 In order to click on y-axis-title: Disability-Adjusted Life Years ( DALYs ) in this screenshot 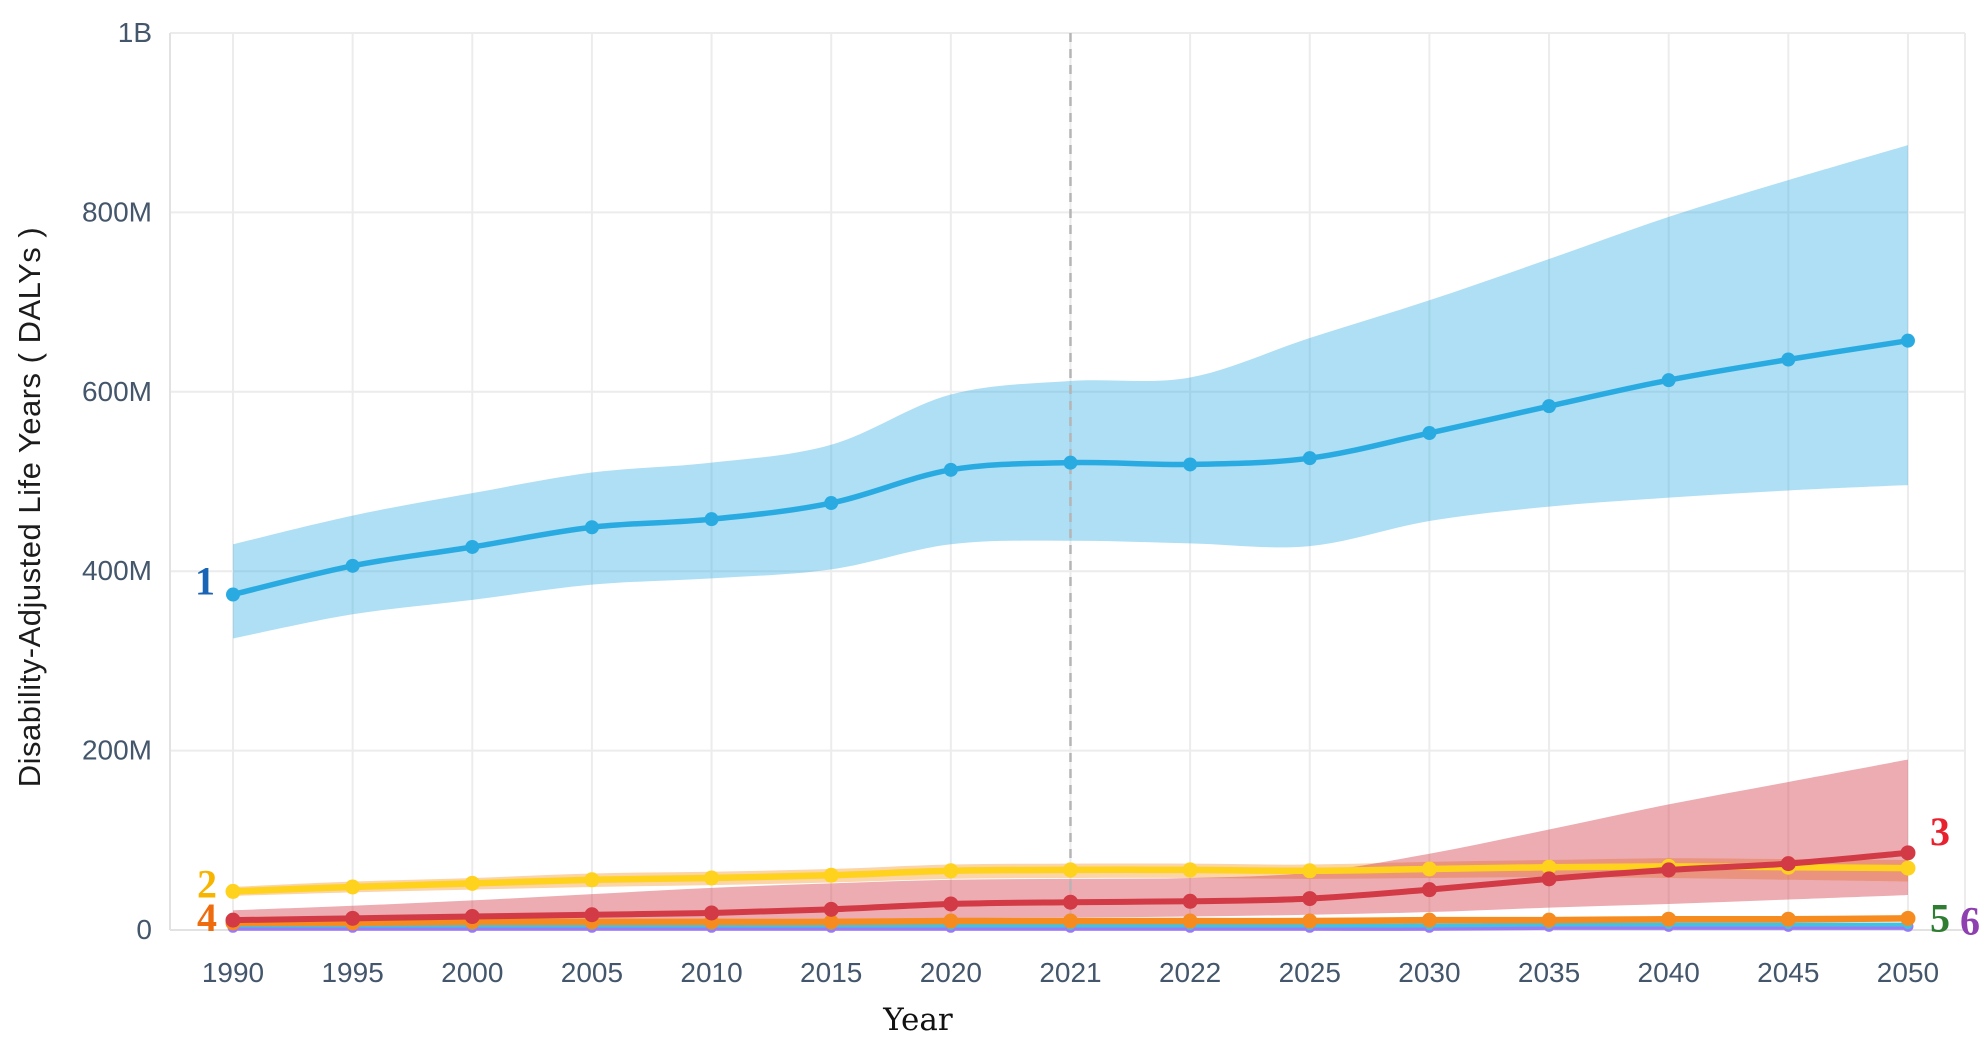, I will do `click(29, 507)`.